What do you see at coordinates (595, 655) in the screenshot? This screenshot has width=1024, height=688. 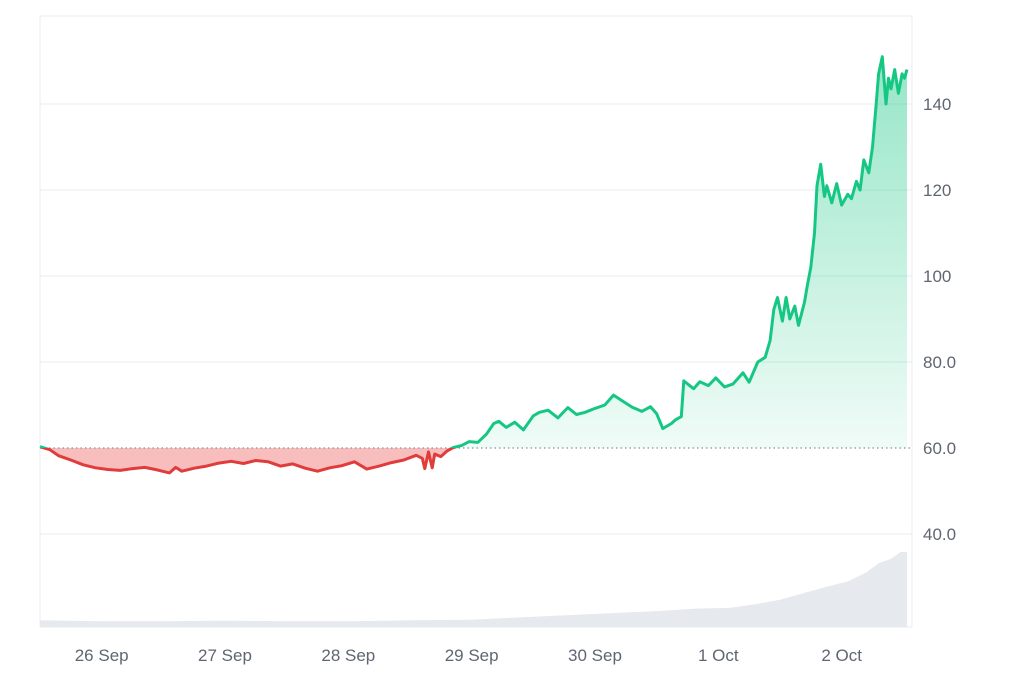 I see `x-tick-label: 30 Sep` at bounding box center [595, 655].